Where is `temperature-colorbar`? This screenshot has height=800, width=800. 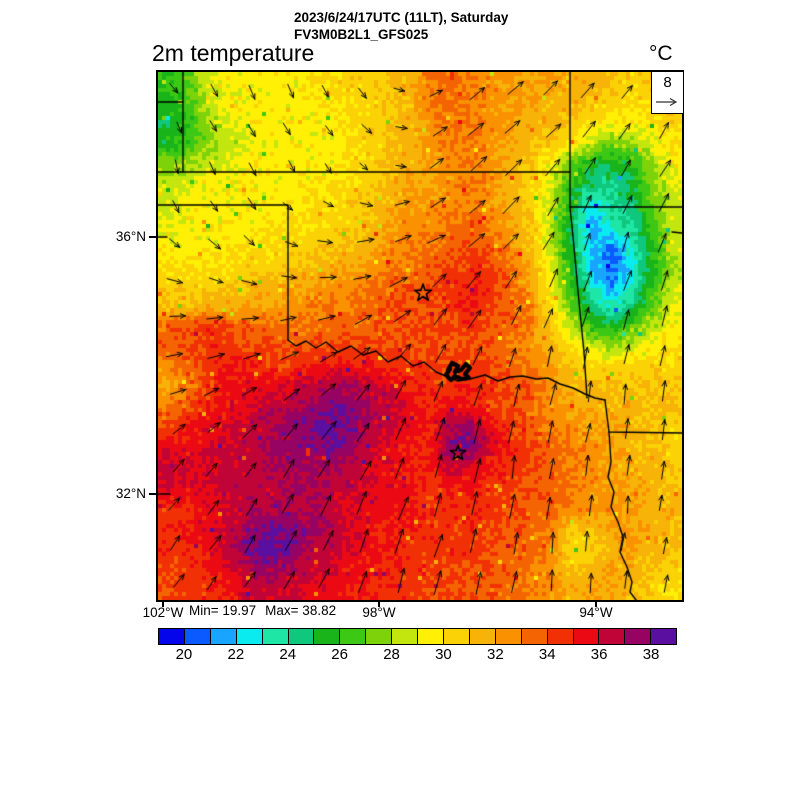 temperature-colorbar is located at coordinates (417, 636).